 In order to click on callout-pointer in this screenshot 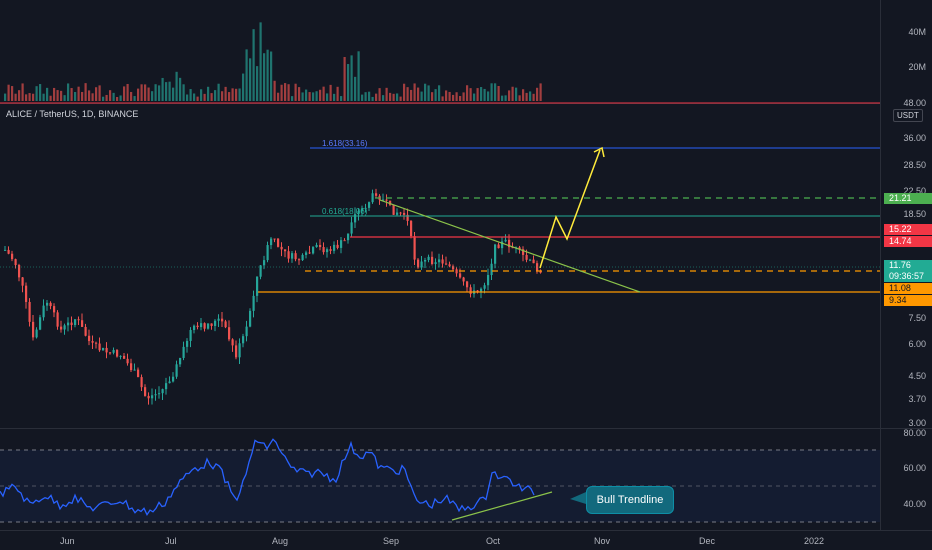, I will do `click(578, 498)`.